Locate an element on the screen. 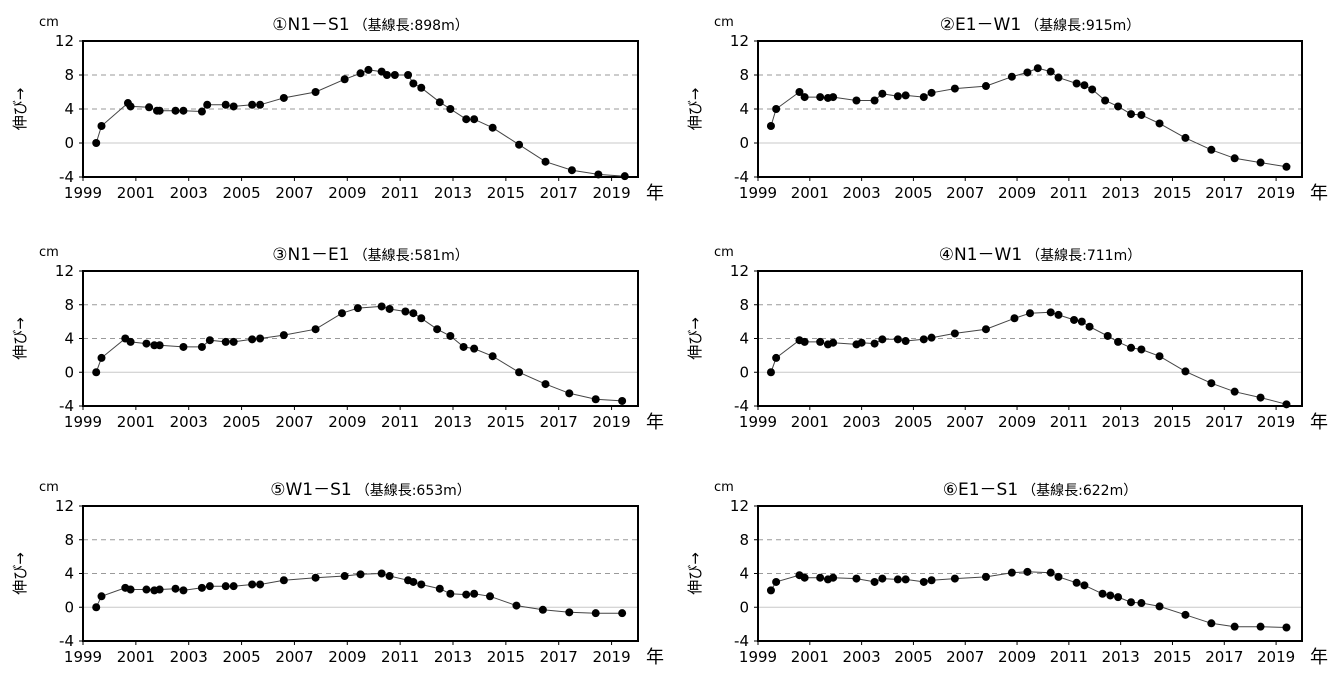  chart-title-main: ②E1－W1 is located at coordinates (980, 25).